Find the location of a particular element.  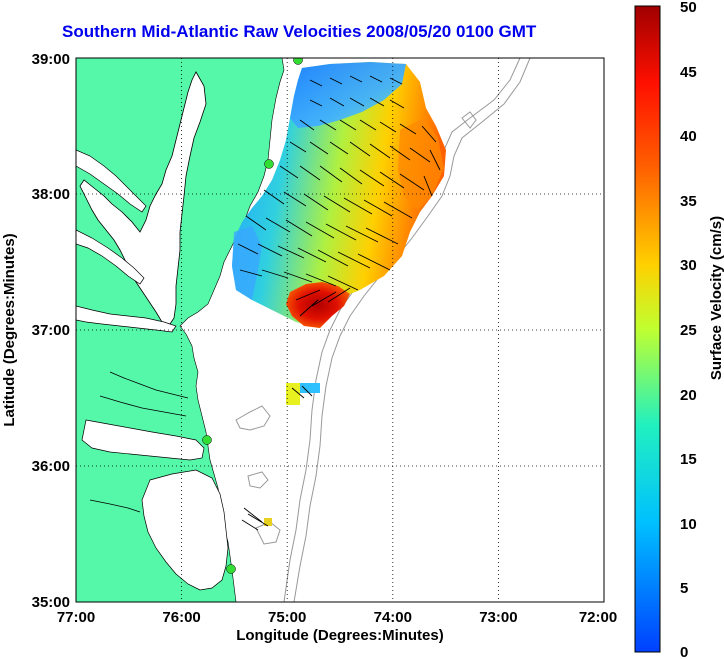

colorbar-tick-label: 45 is located at coordinates (688, 72).